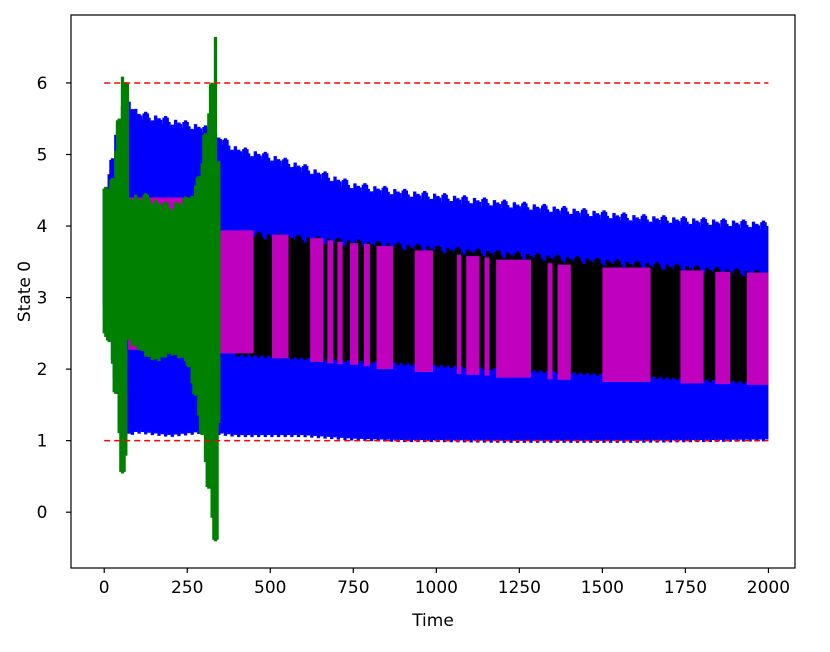  Describe the element at coordinates (353, 588) in the screenshot. I see `x-tick-label: 750` at that location.